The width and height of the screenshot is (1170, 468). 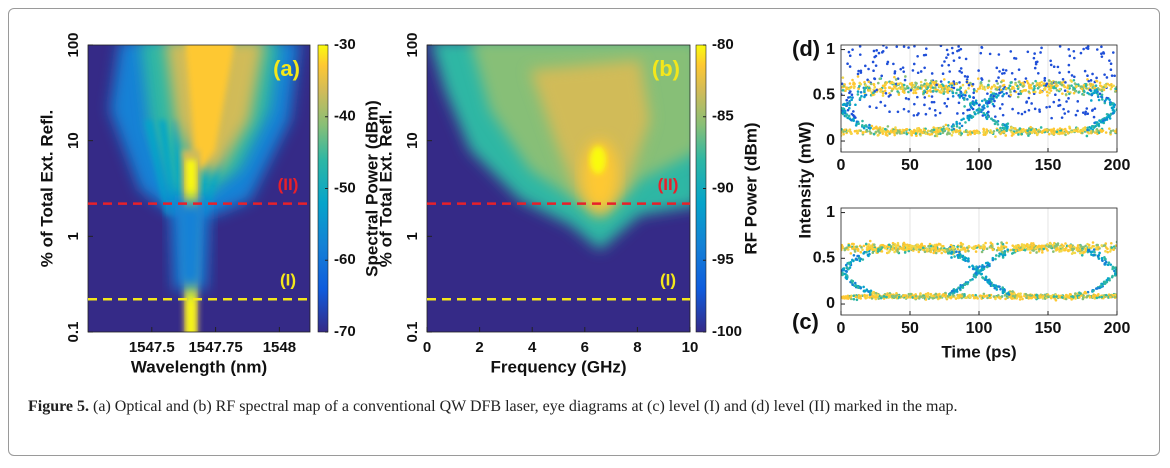 I want to click on y-tick-label: 0, so click(x=830, y=140).